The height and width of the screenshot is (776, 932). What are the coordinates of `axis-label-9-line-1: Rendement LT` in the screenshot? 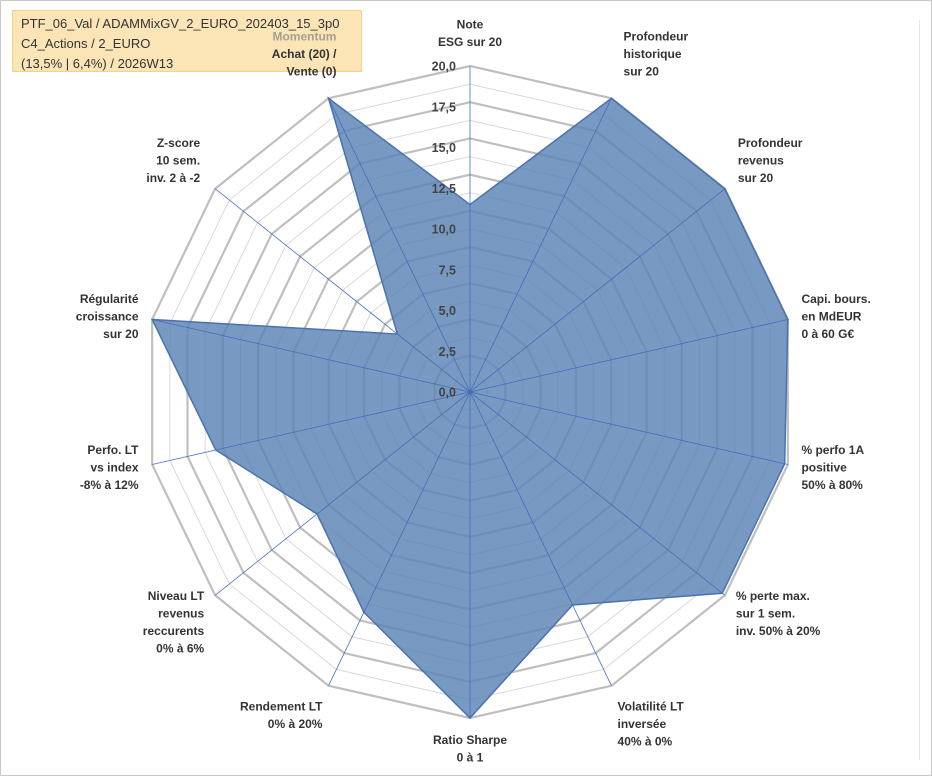 It's located at (281, 706).